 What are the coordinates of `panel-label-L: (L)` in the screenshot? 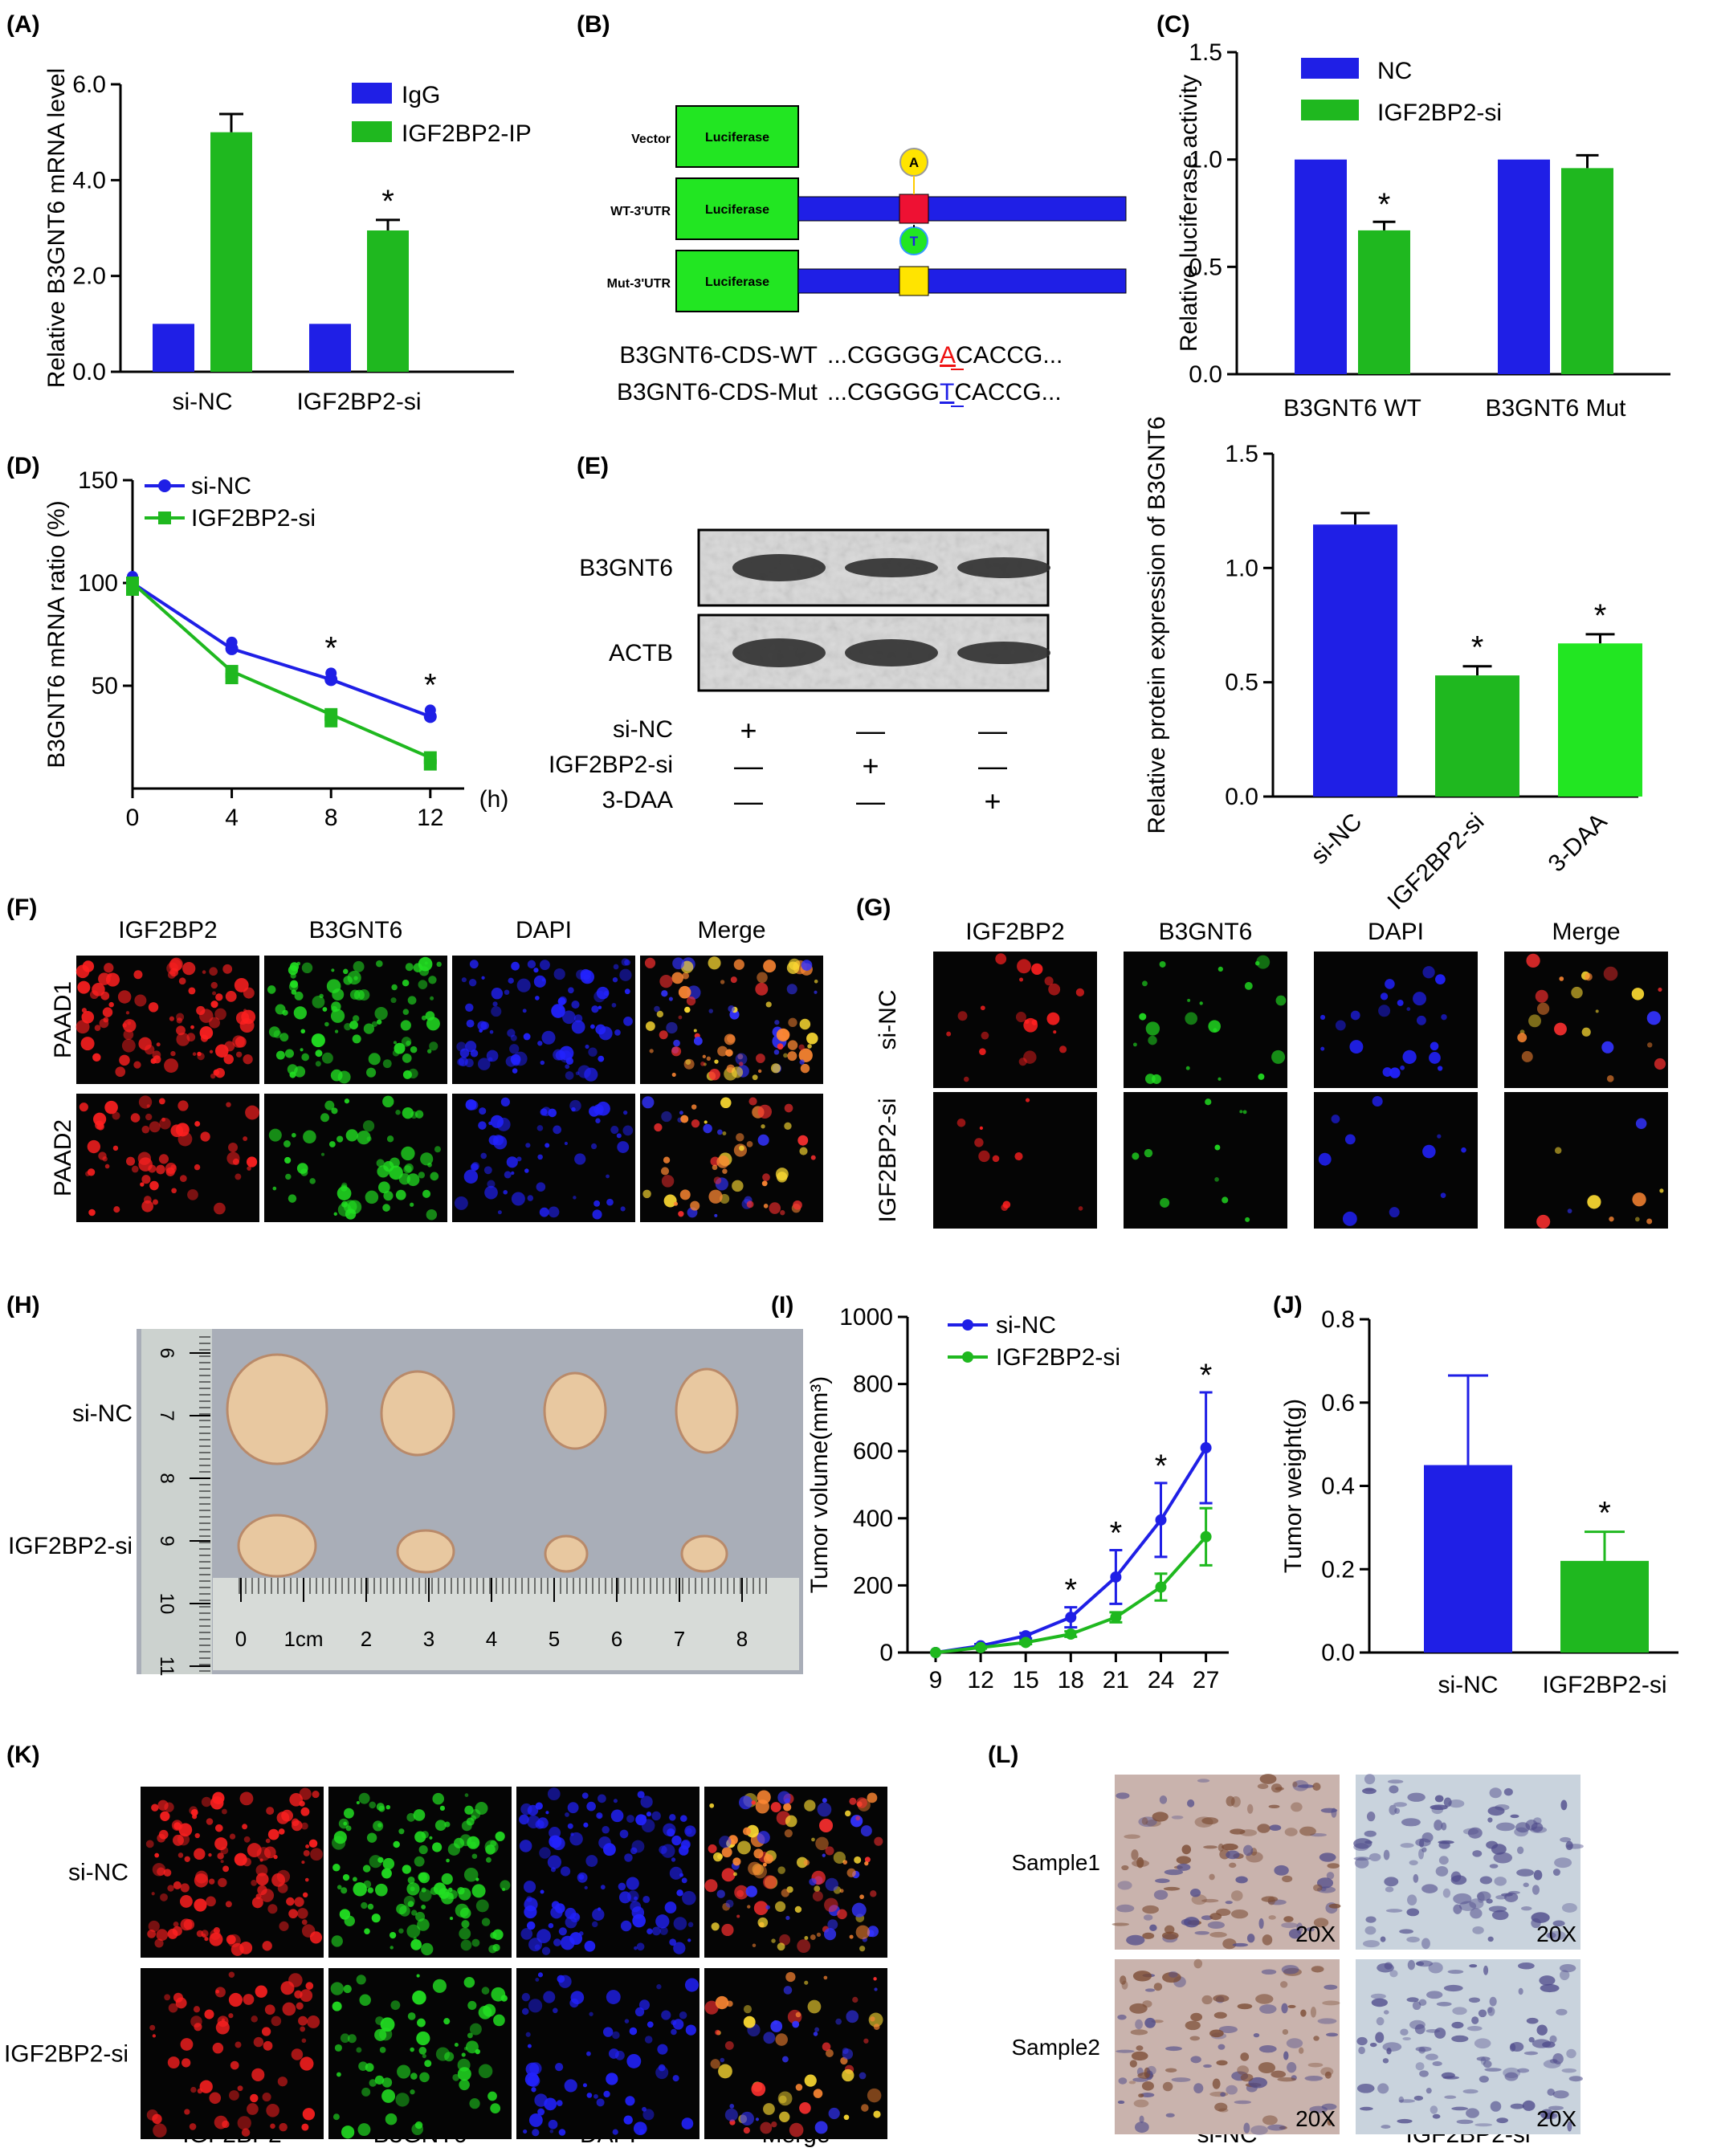 It's located at (1003, 1755).